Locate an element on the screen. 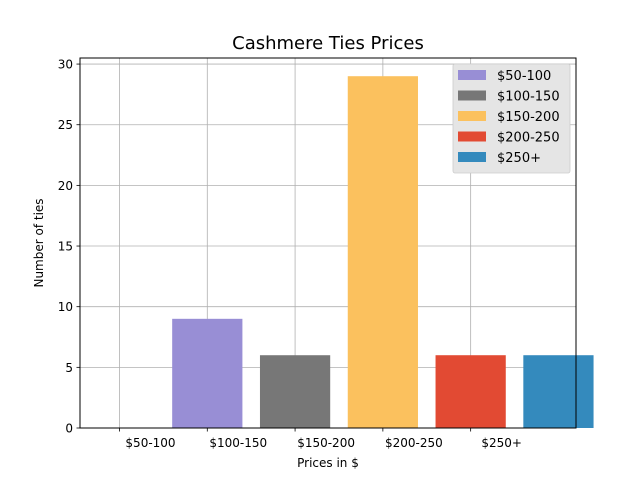 The image size is (640, 480). chart-title: Cashmere Ties Prices is located at coordinates (328, 43).